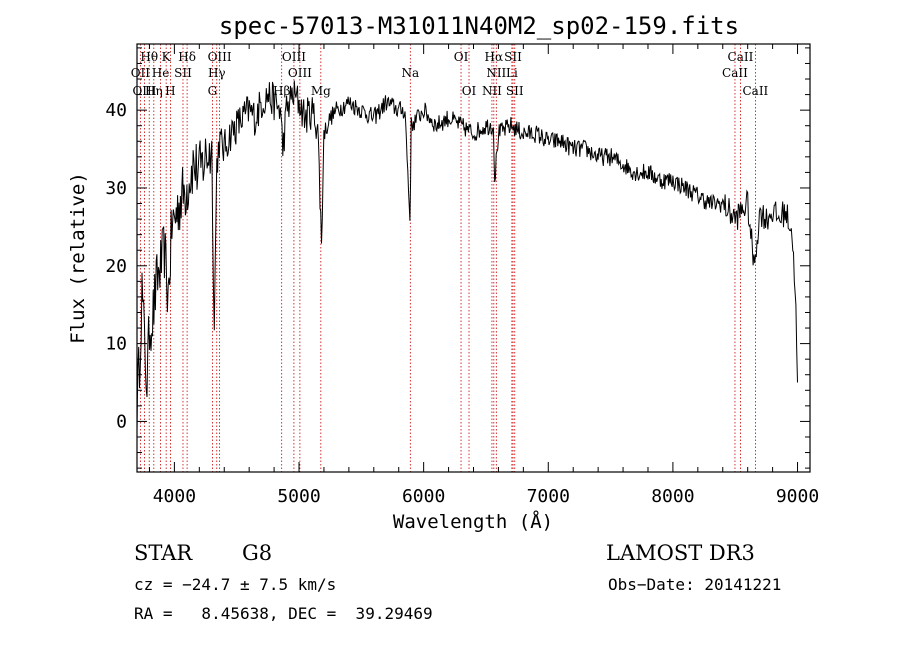 This screenshot has height=649, width=900. Describe the element at coordinates (797, 496) in the screenshot. I see `x-tick-label: 9000` at that location.